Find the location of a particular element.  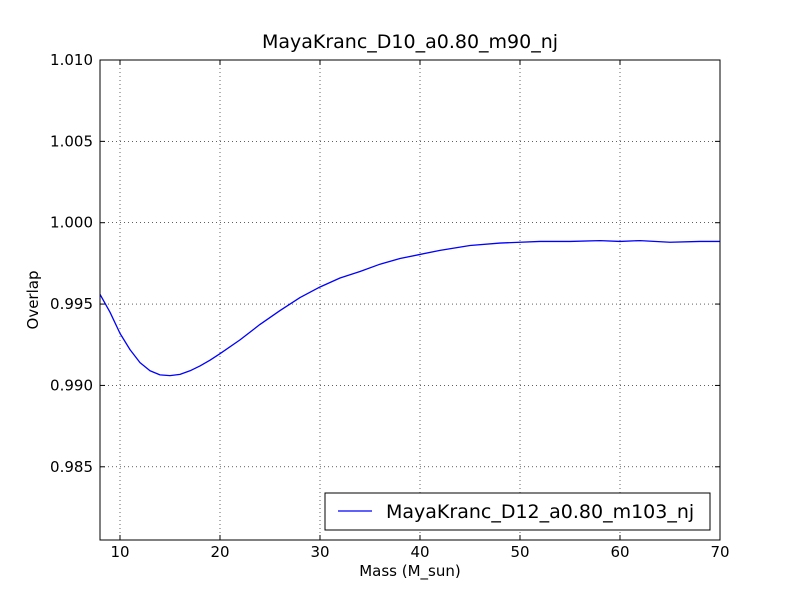

x-tick-label: 70 is located at coordinates (719, 552).